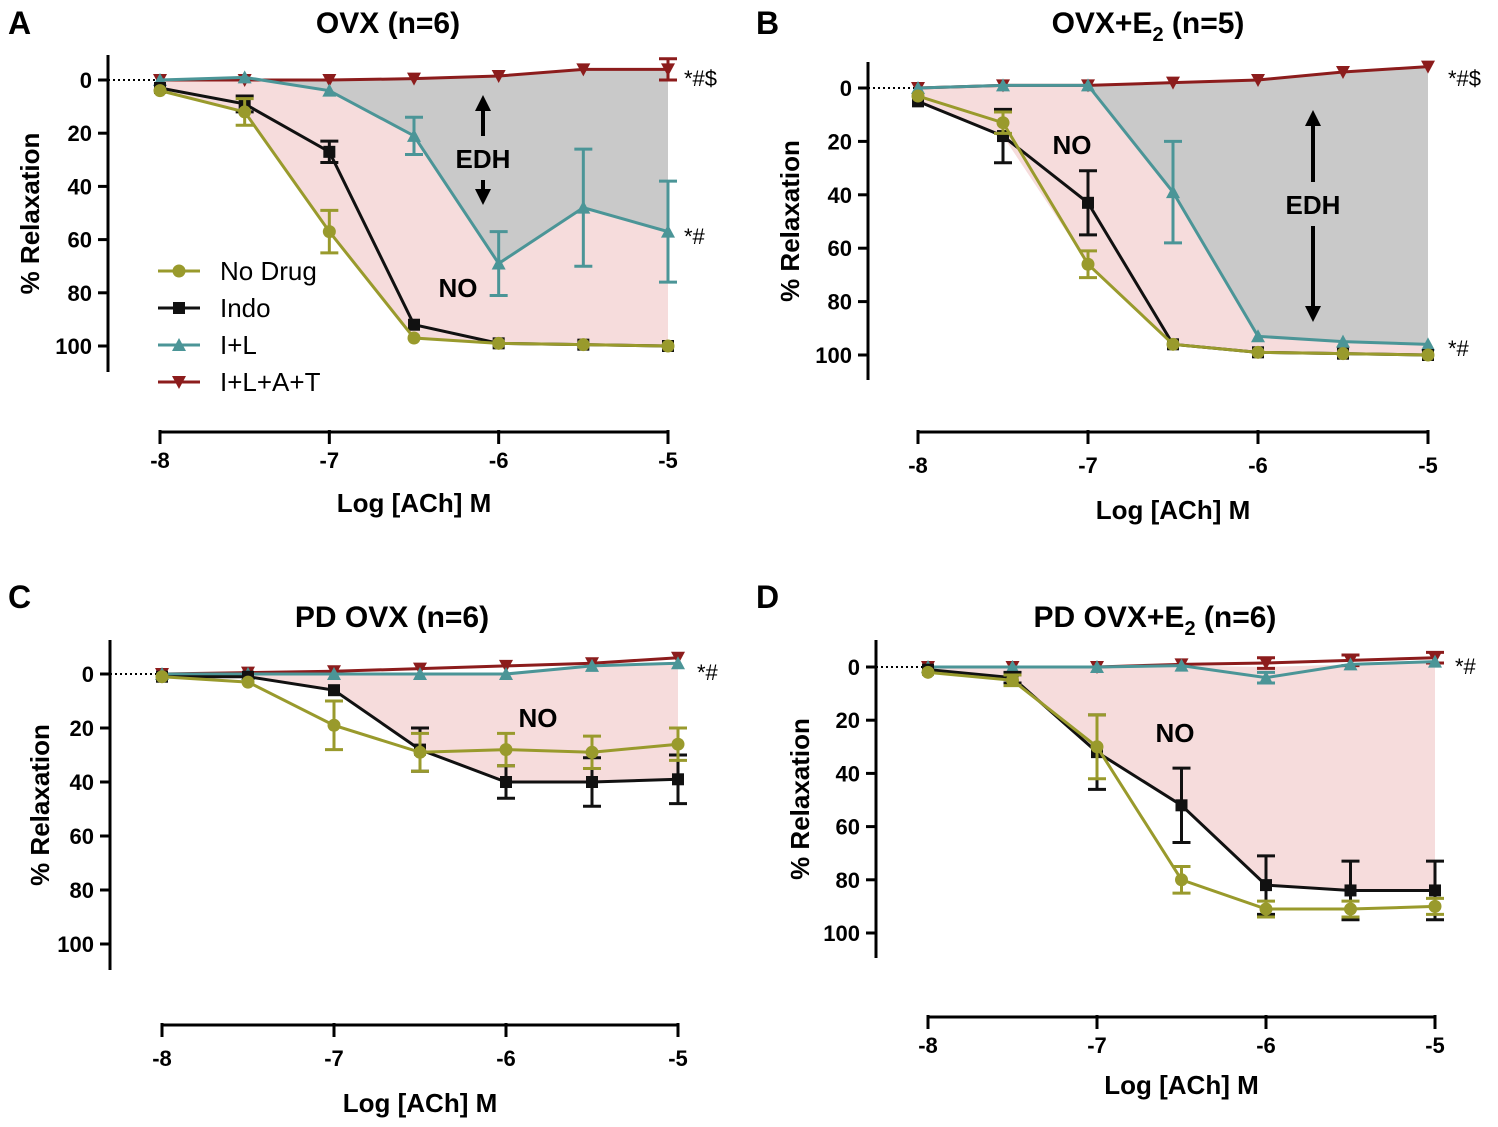 This screenshot has width=1498, height=1127. I want to click on legend-entry: I+L+A+T, so click(270, 382).